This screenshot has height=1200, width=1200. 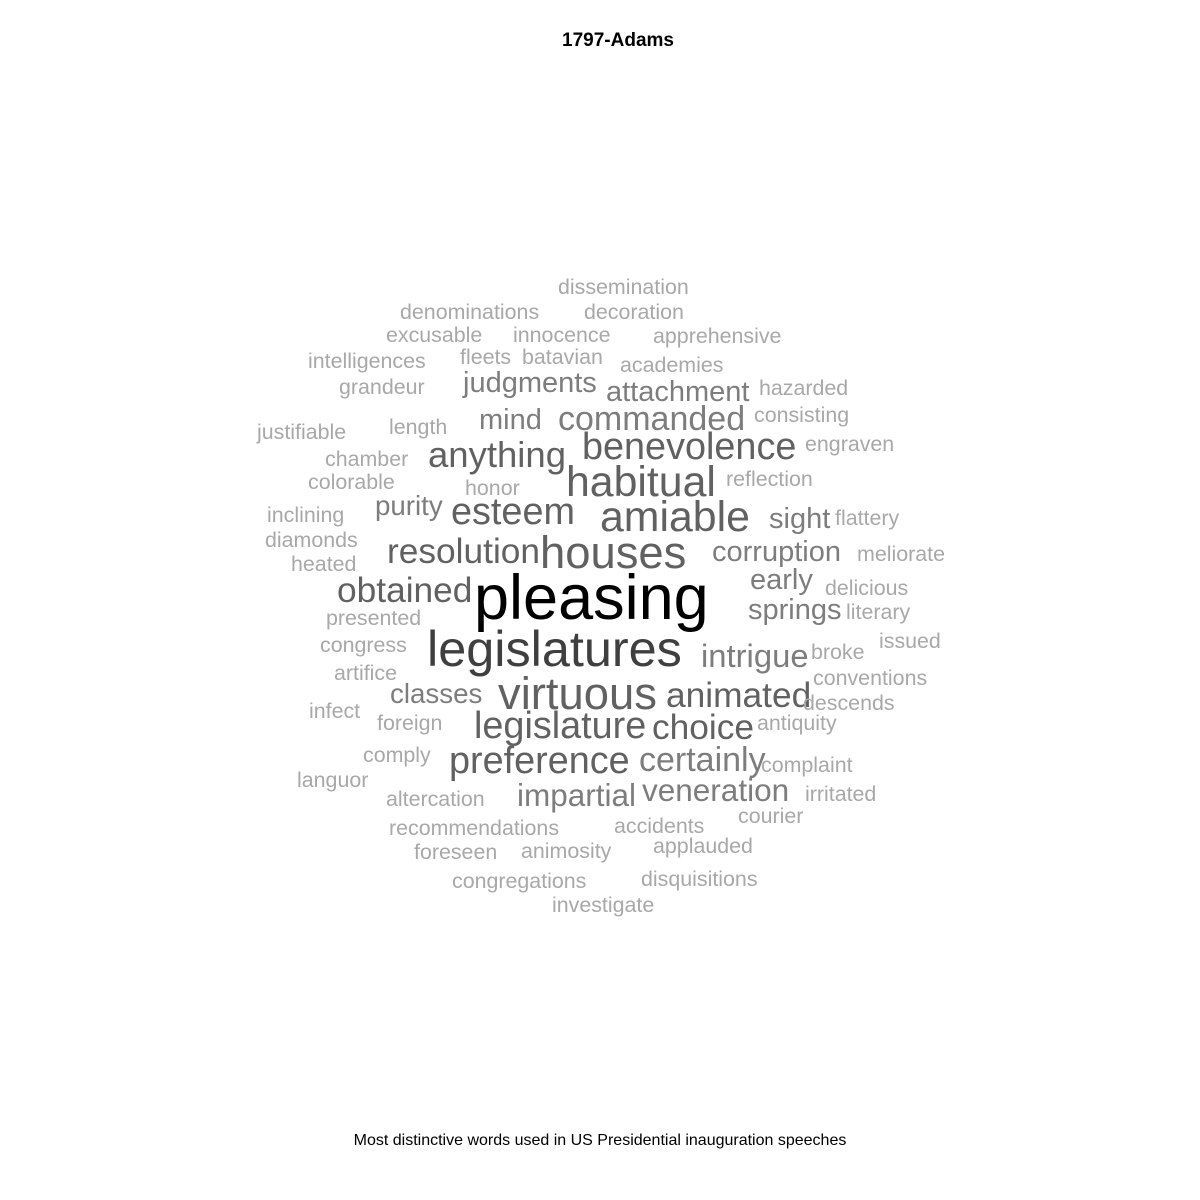 I want to click on word-irritated: irritated, so click(x=840, y=794).